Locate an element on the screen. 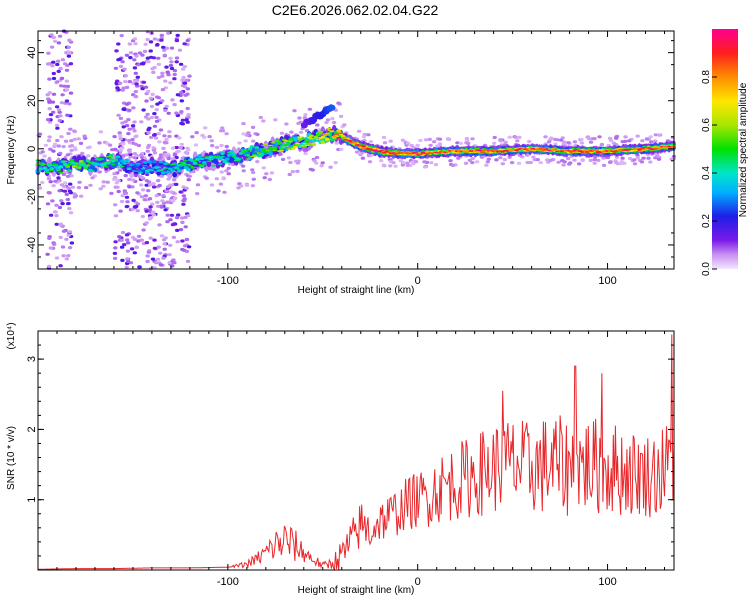  colorbar-tick-label: 0.2 is located at coordinates (706, 221).